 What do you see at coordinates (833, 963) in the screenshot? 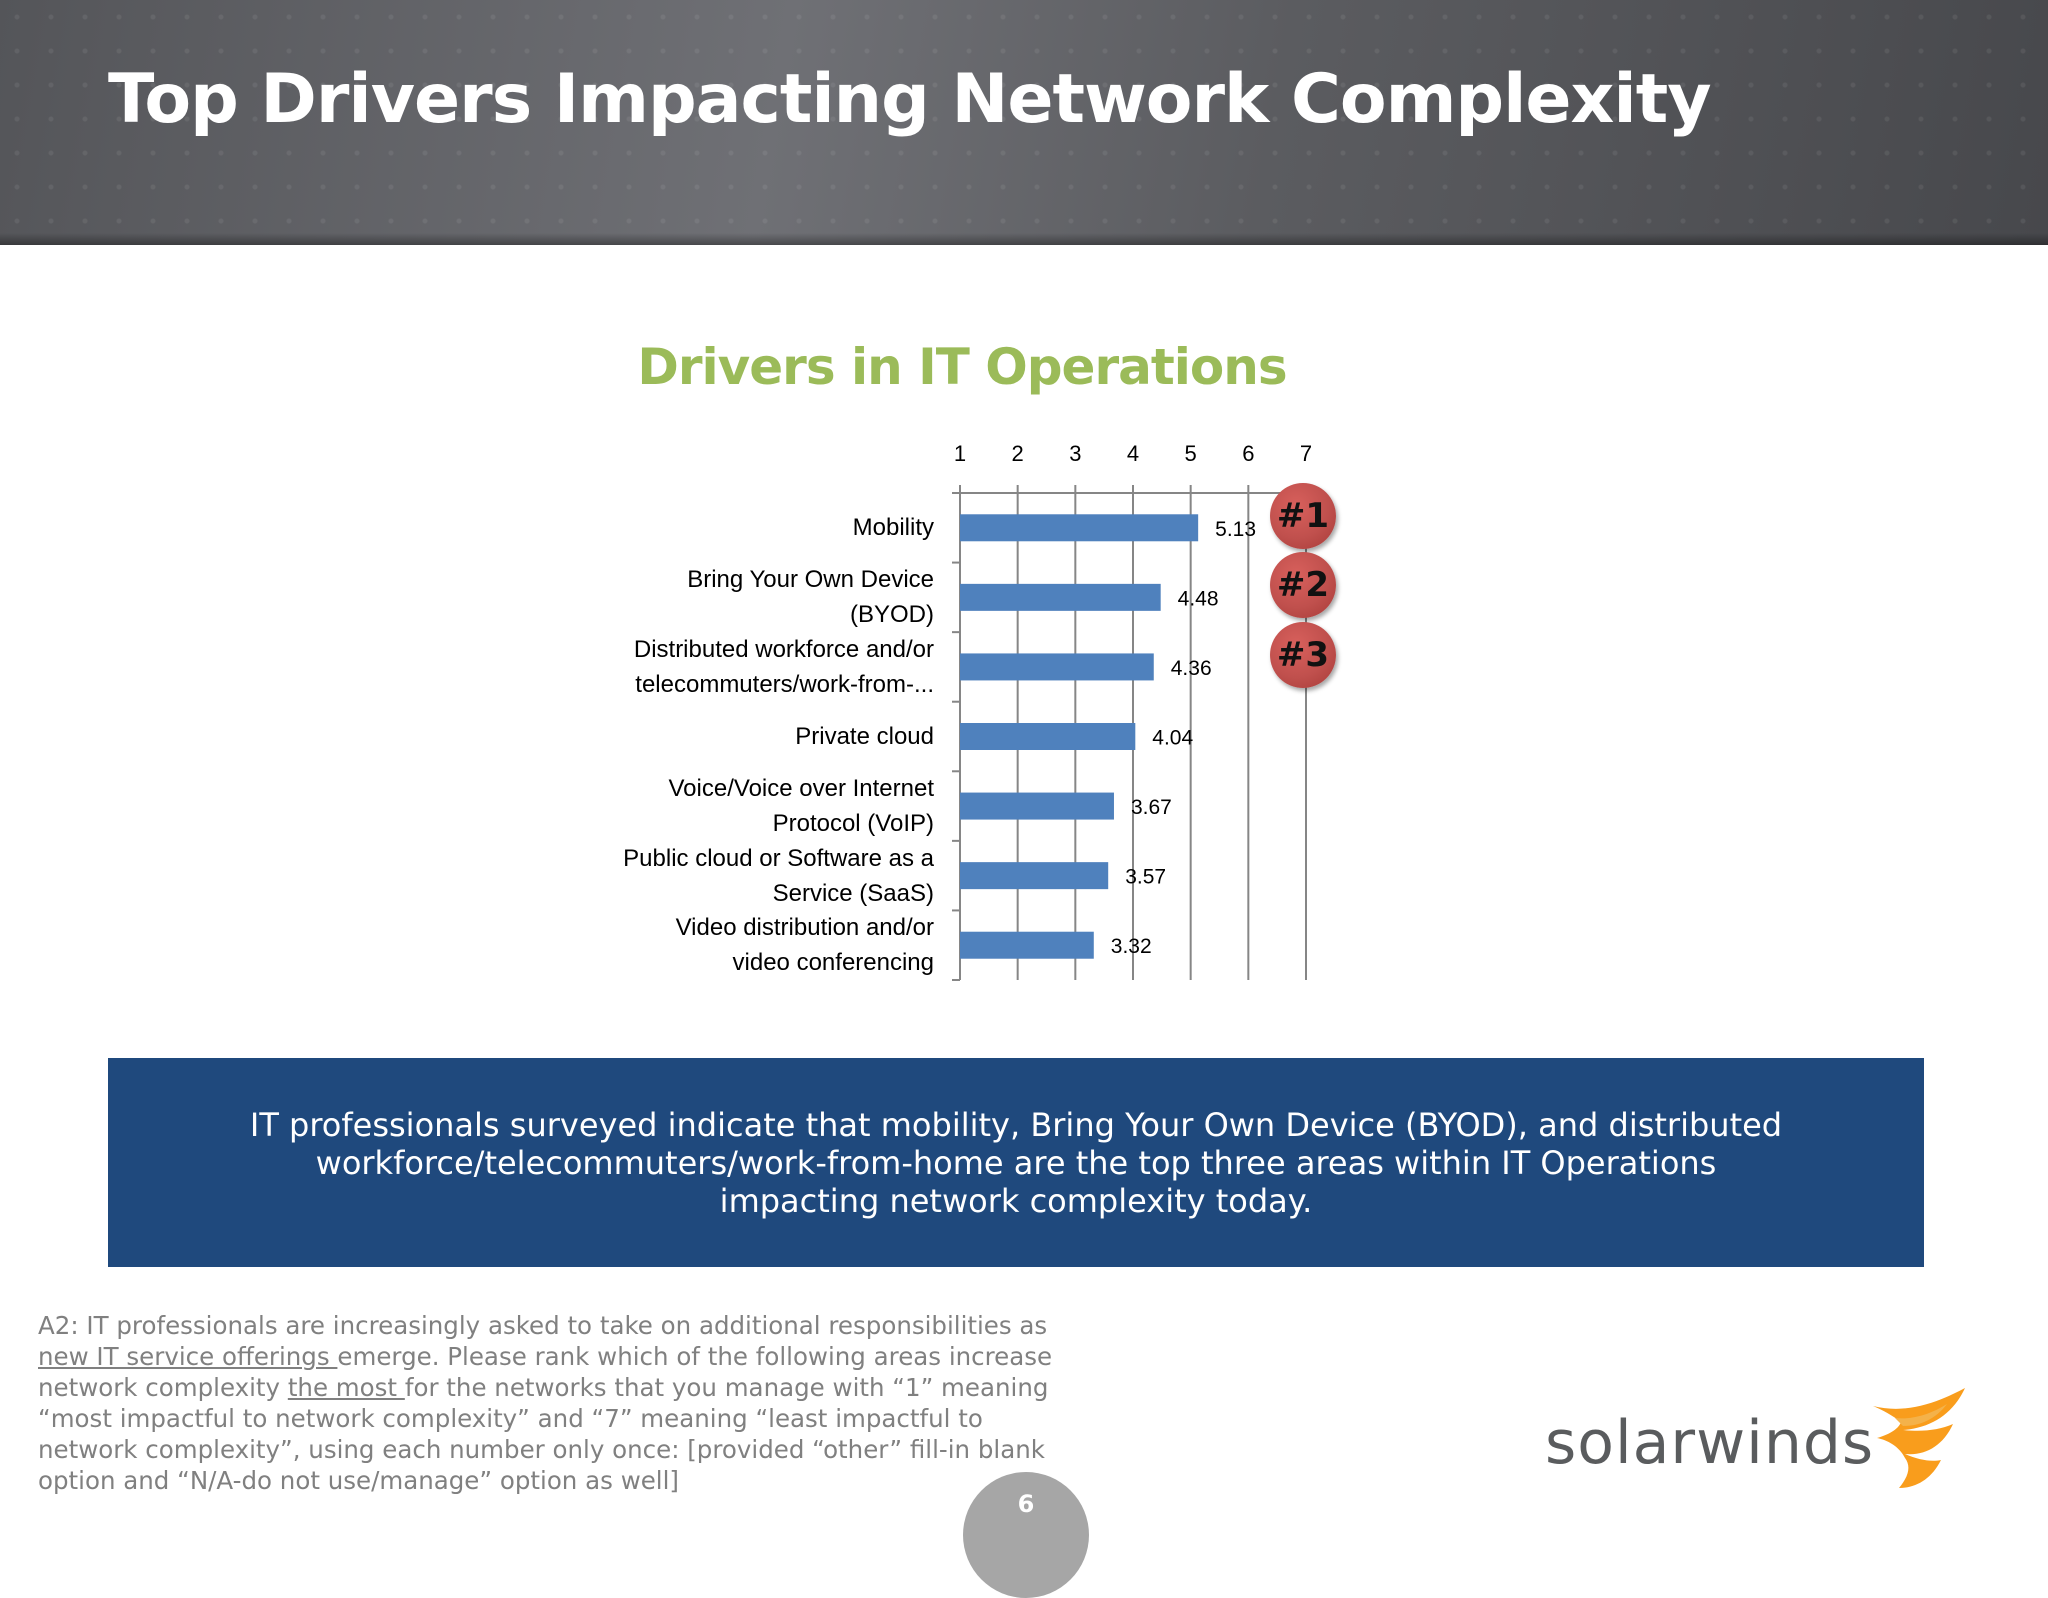
I see `category-label-line: video conferencing` at bounding box center [833, 963].